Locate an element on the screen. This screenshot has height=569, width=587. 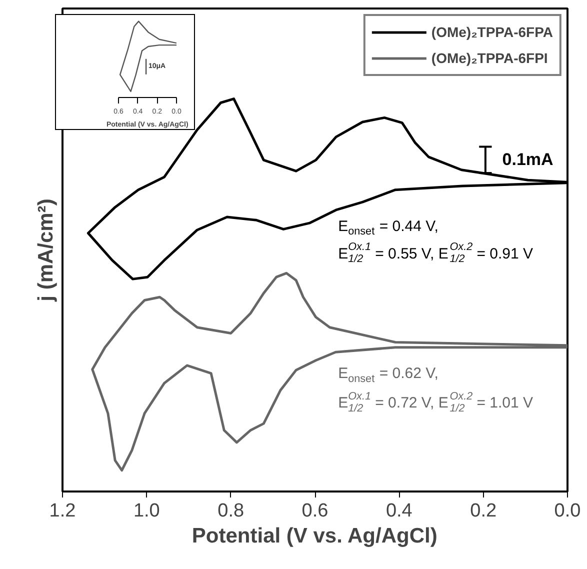
x-tick-label: 0.2 is located at coordinates (483, 511).